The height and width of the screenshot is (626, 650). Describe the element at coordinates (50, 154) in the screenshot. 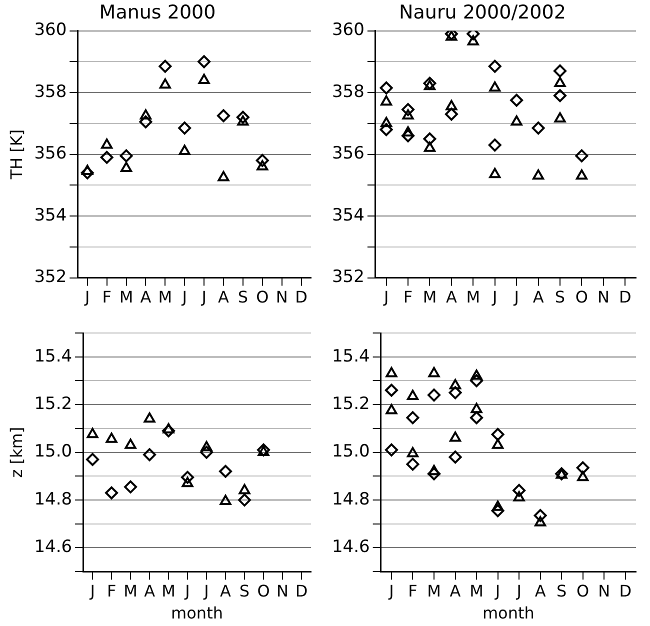

I see `y-tick-label: 356` at that location.